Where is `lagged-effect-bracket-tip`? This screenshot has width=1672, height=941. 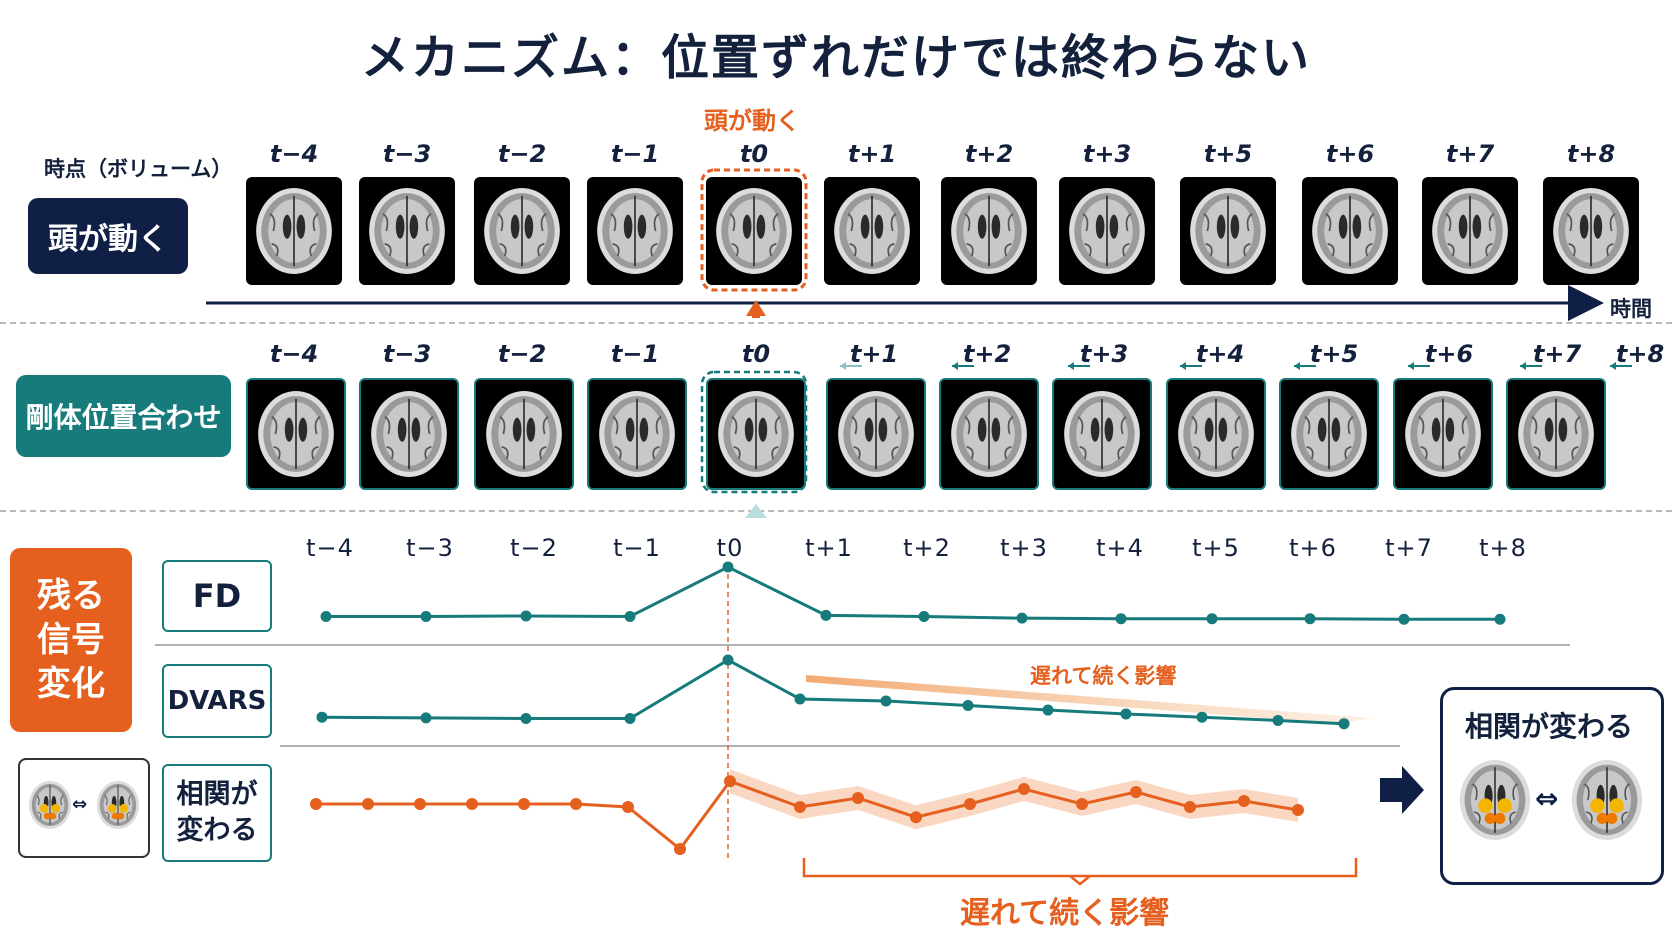
lagged-effect-bracket-tip is located at coordinates (1080, 880).